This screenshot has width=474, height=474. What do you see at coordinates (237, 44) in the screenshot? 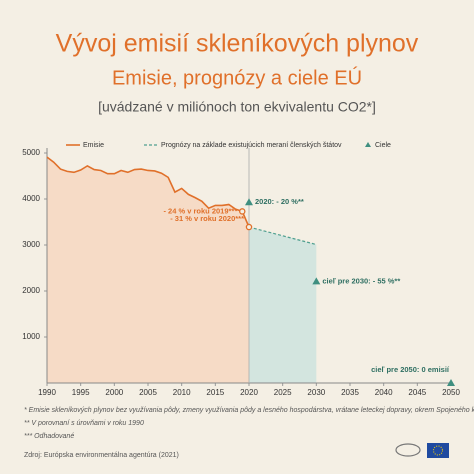
I see `chart-title: Vývoj emisií skleníkových plynov` at bounding box center [237, 44].